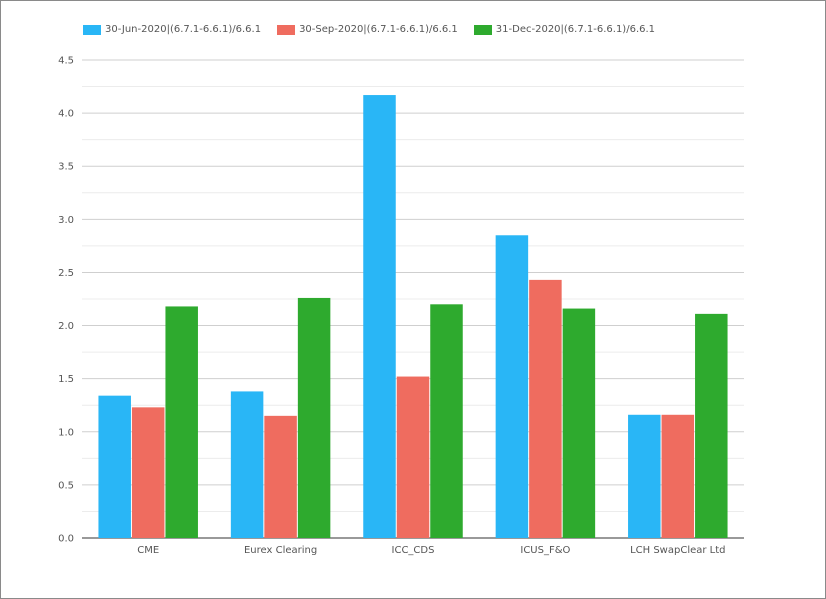 The width and height of the screenshot is (826, 599). Describe the element at coordinates (183, 29) in the screenshot. I see `legend-label-series-1: 30-Jun-2020|(6.7.1-6.6.1)/6.6.1` at that location.